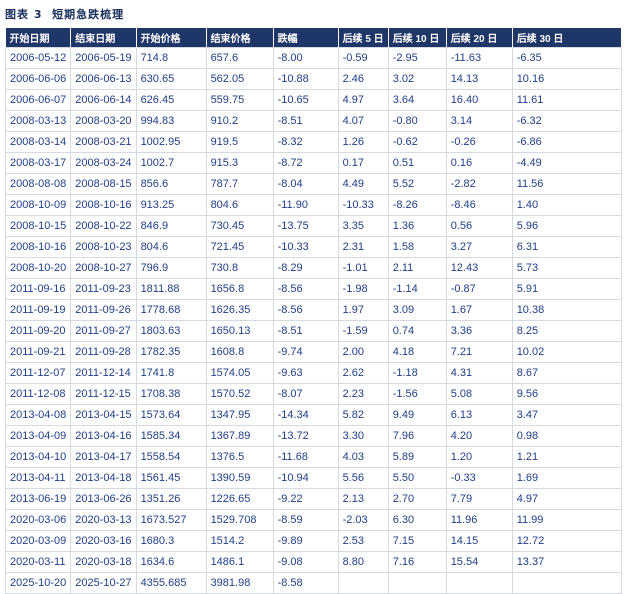  Describe the element at coordinates (566, 247) in the screenshot. I see `table-cell: 6.31` at that location.